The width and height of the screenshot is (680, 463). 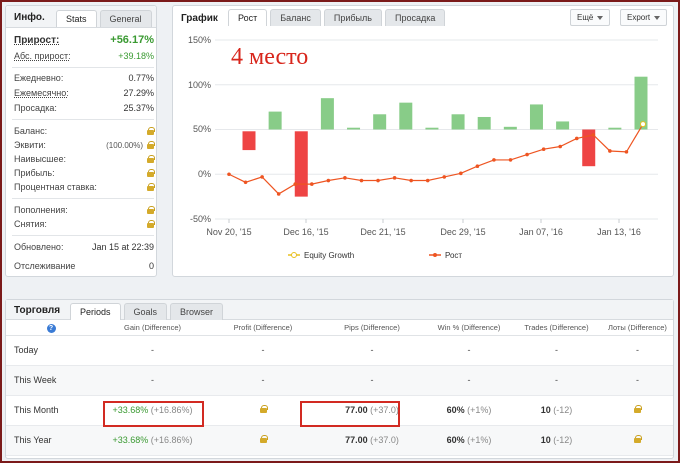 I want to click on daily-label: Ежедневно:, so click(x=39, y=78).